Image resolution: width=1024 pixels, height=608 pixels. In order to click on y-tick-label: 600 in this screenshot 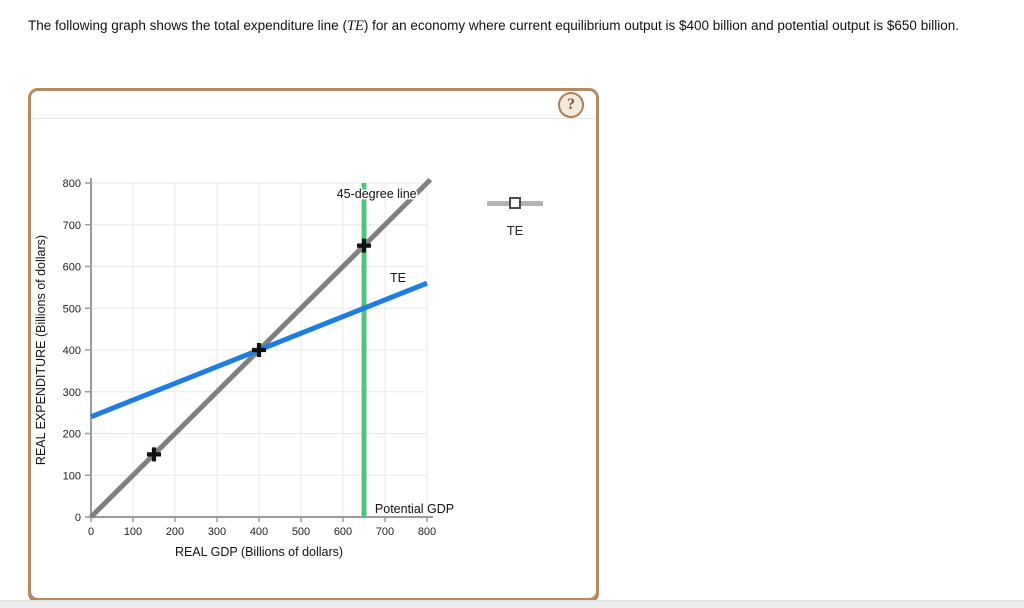, I will do `click(72, 268)`.